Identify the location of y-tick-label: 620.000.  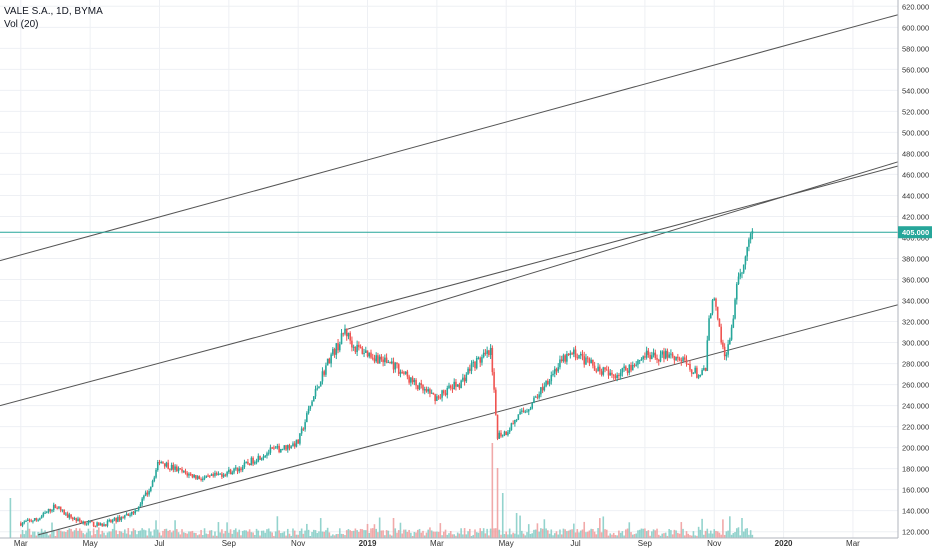
(915, 6).